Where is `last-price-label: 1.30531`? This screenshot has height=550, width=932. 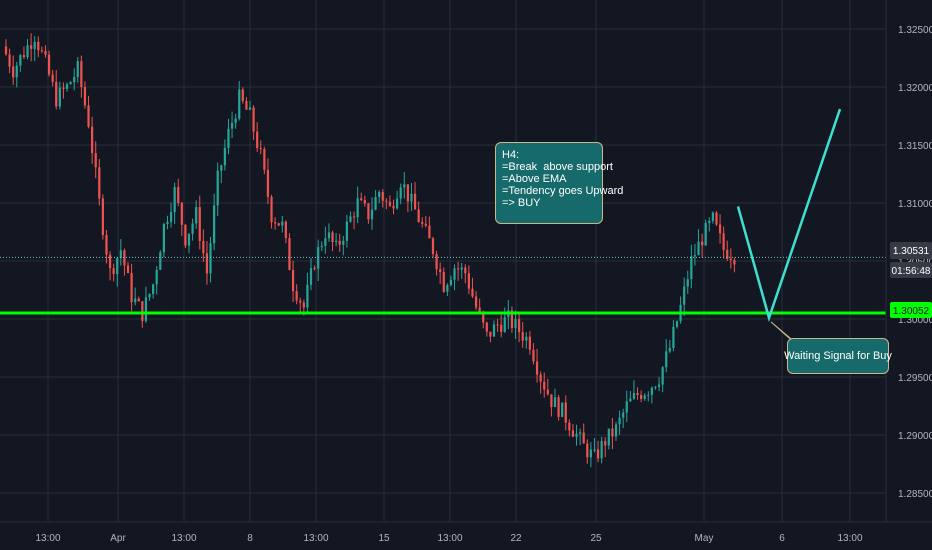
last-price-label: 1.30531 is located at coordinates (911, 250).